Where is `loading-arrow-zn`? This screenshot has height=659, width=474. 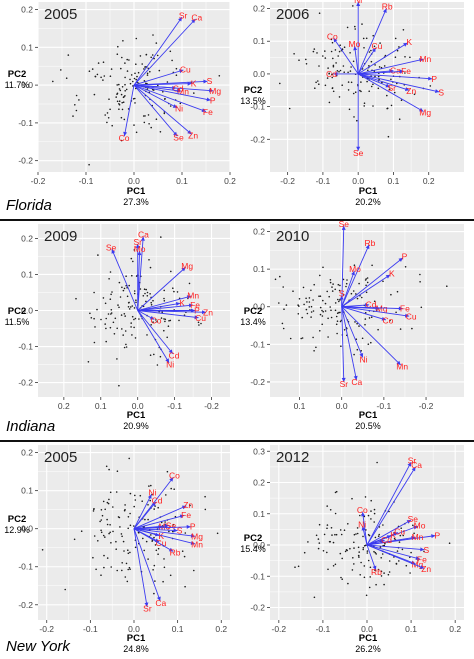
loading-arrow-zn is located at coordinates (172, 311).